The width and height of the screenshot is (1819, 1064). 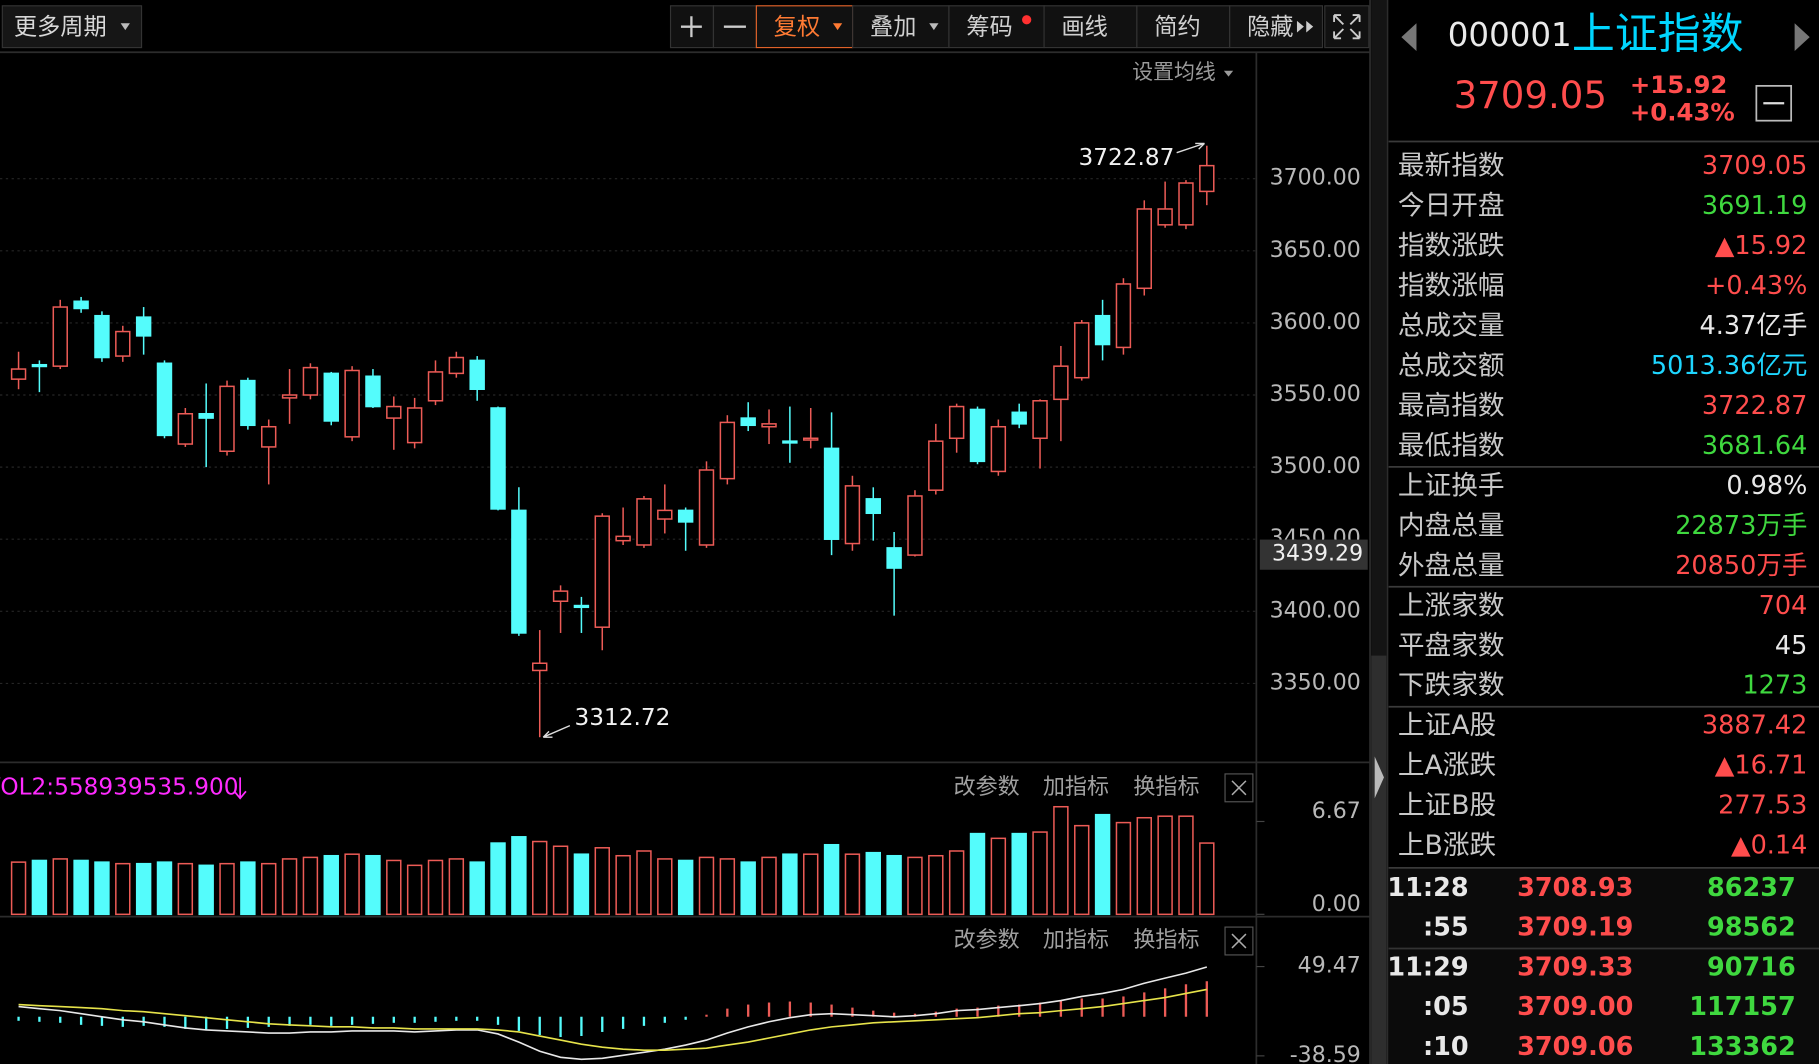 I want to click on close-icon, so click(x=1239, y=941).